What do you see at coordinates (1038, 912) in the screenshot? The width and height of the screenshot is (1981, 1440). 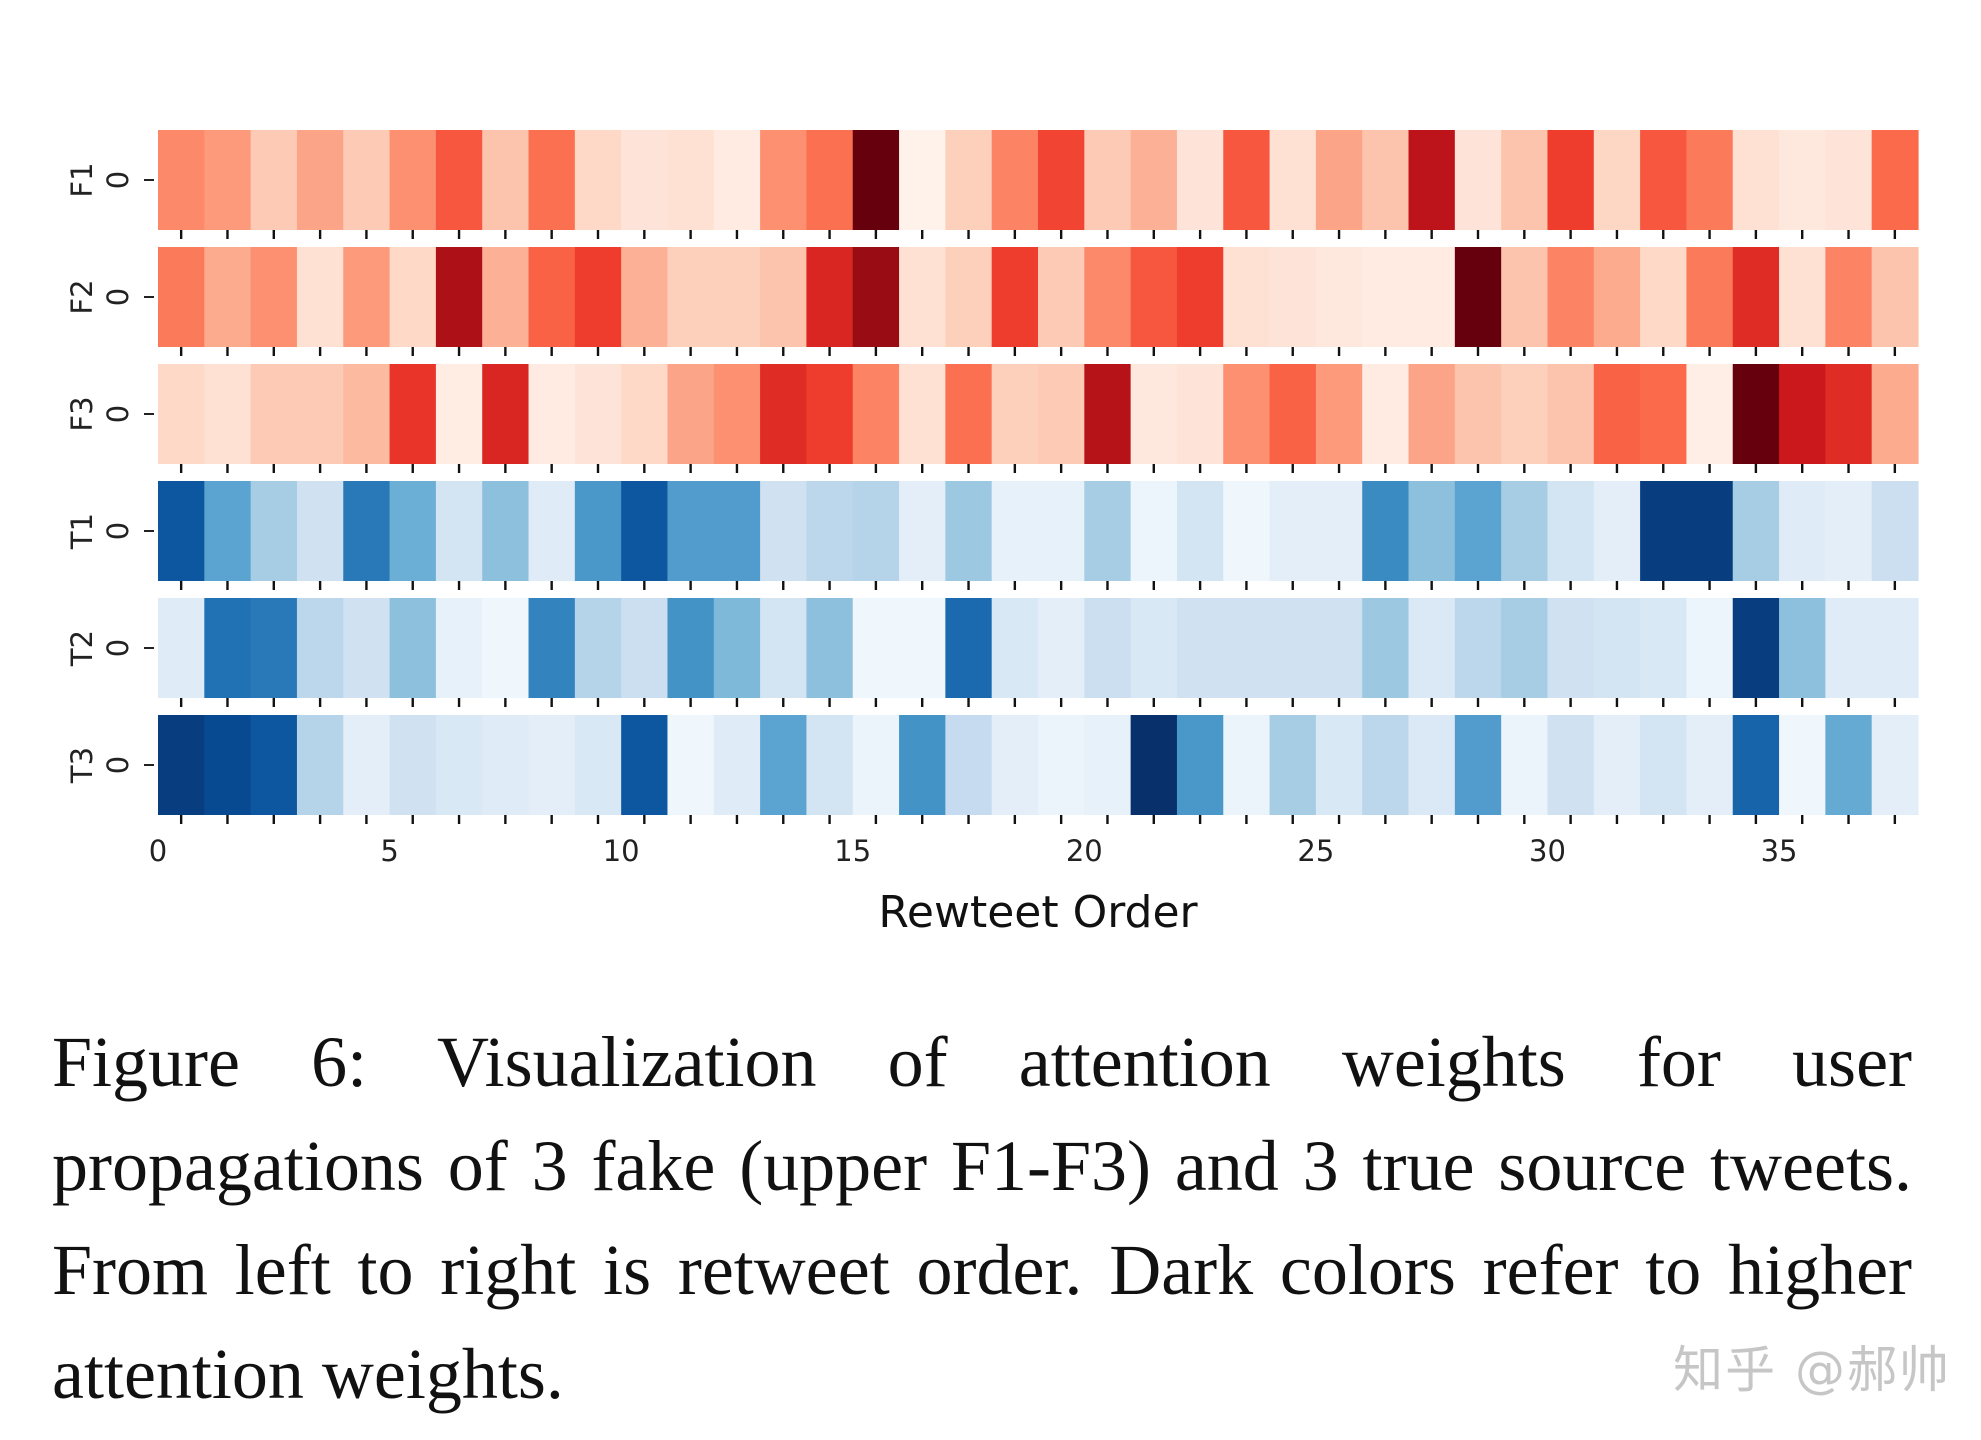 I see `x-axis-title: Rewteet Order` at bounding box center [1038, 912].